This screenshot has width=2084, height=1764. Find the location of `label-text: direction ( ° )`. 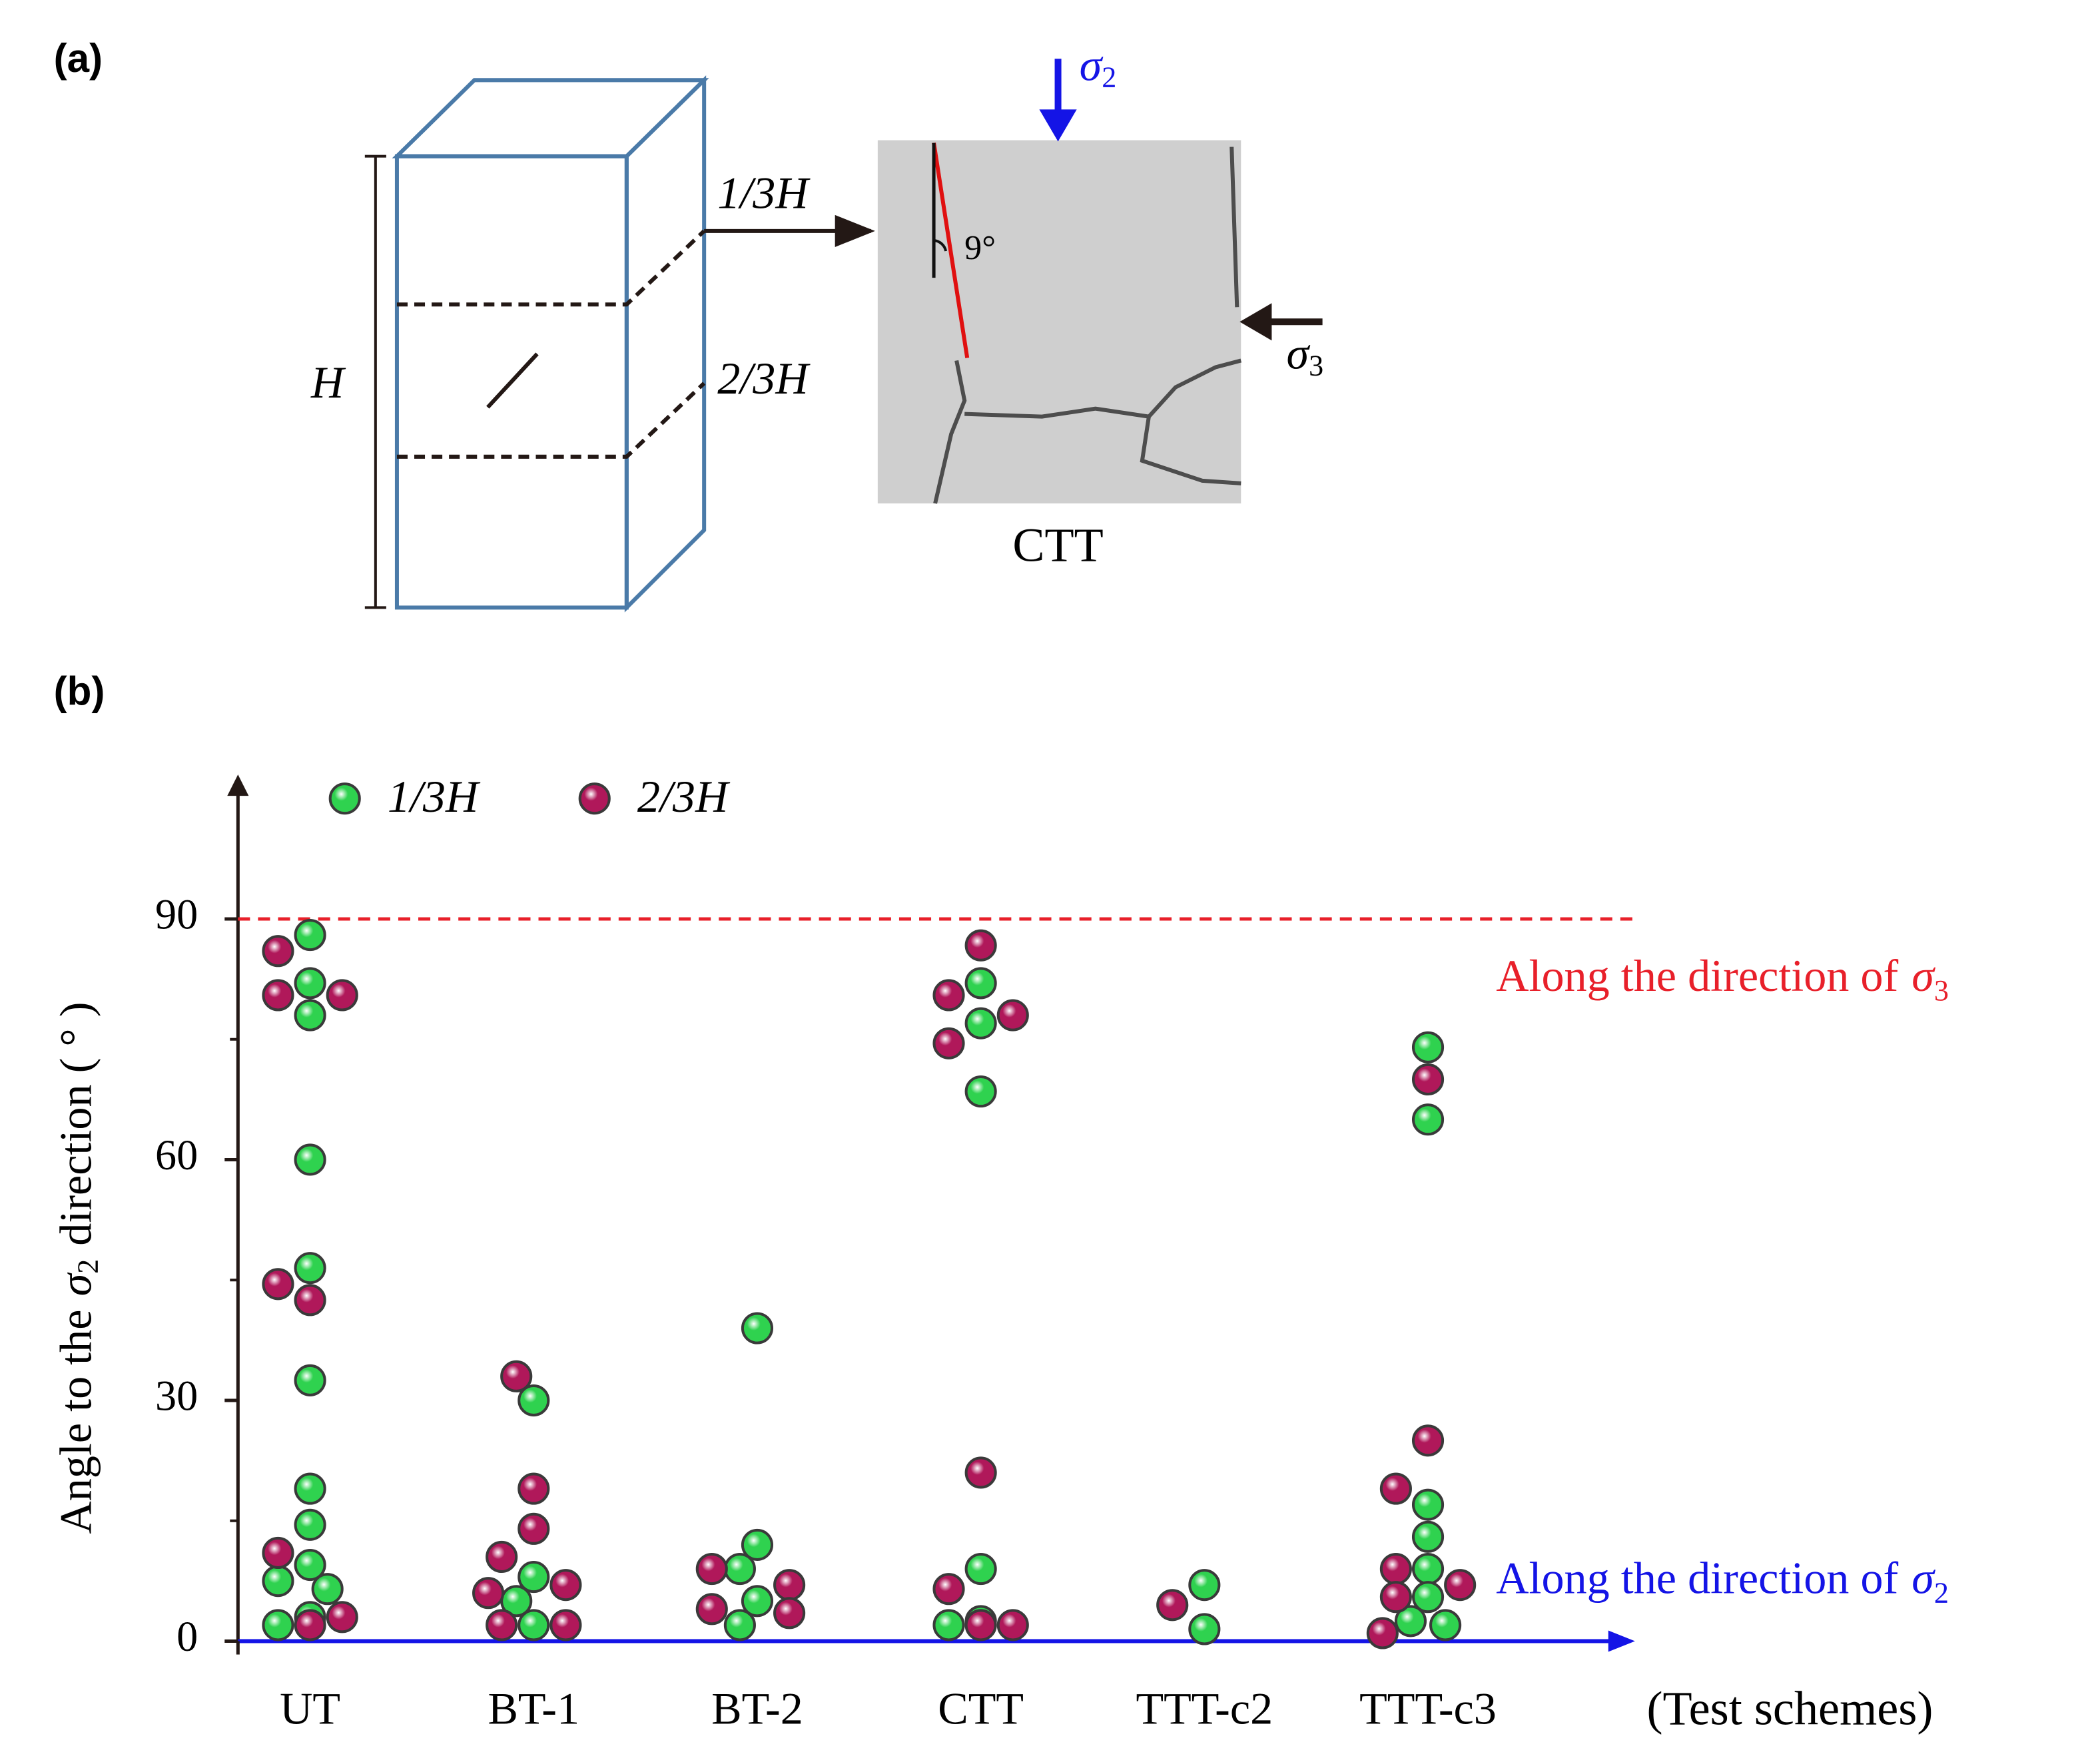

label-text: direction ( ° ) is located at coordinates (75, 1124).